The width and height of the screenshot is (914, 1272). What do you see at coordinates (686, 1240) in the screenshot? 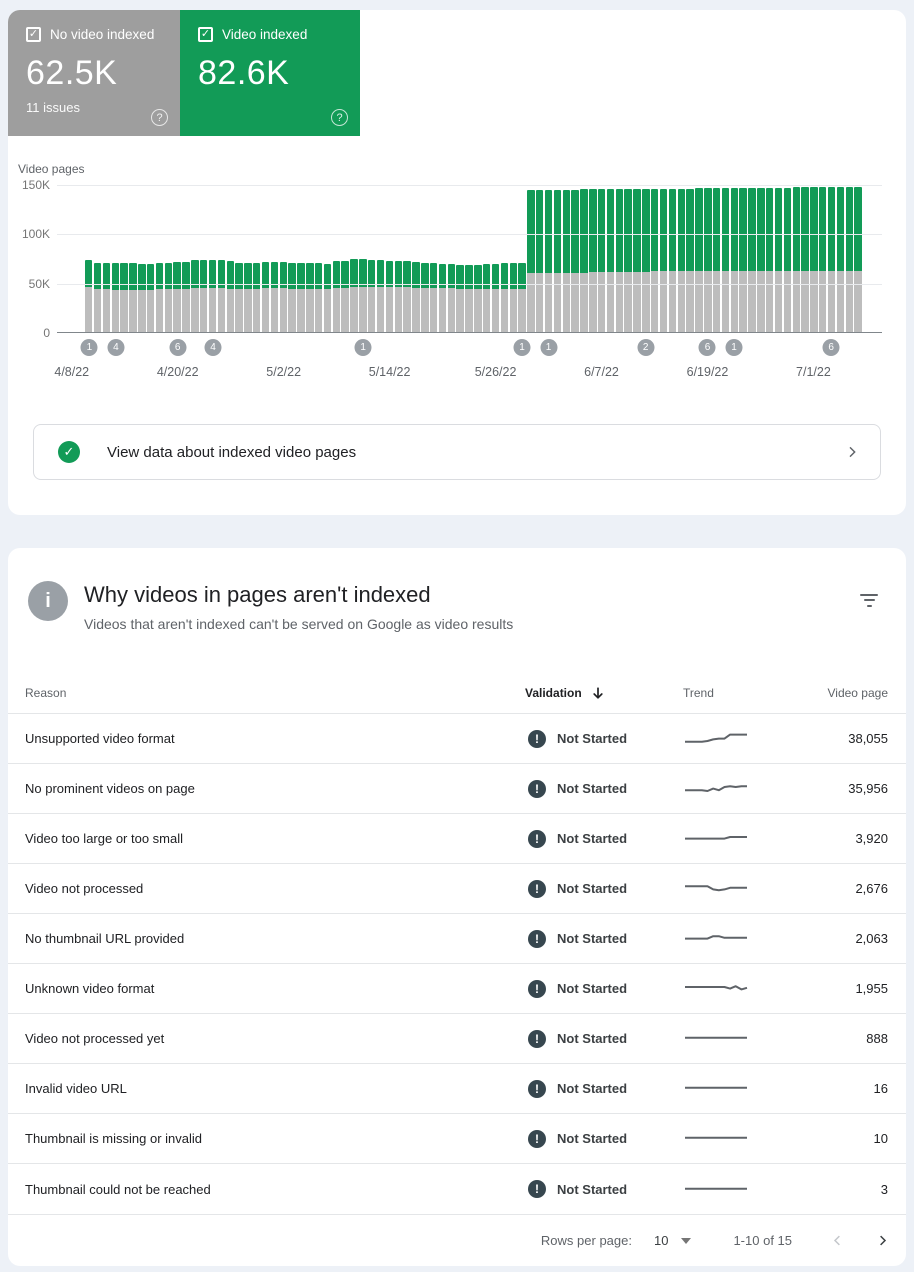
I see `rows-per-page-dropdown-icon` at bounding box center [686, 1240].